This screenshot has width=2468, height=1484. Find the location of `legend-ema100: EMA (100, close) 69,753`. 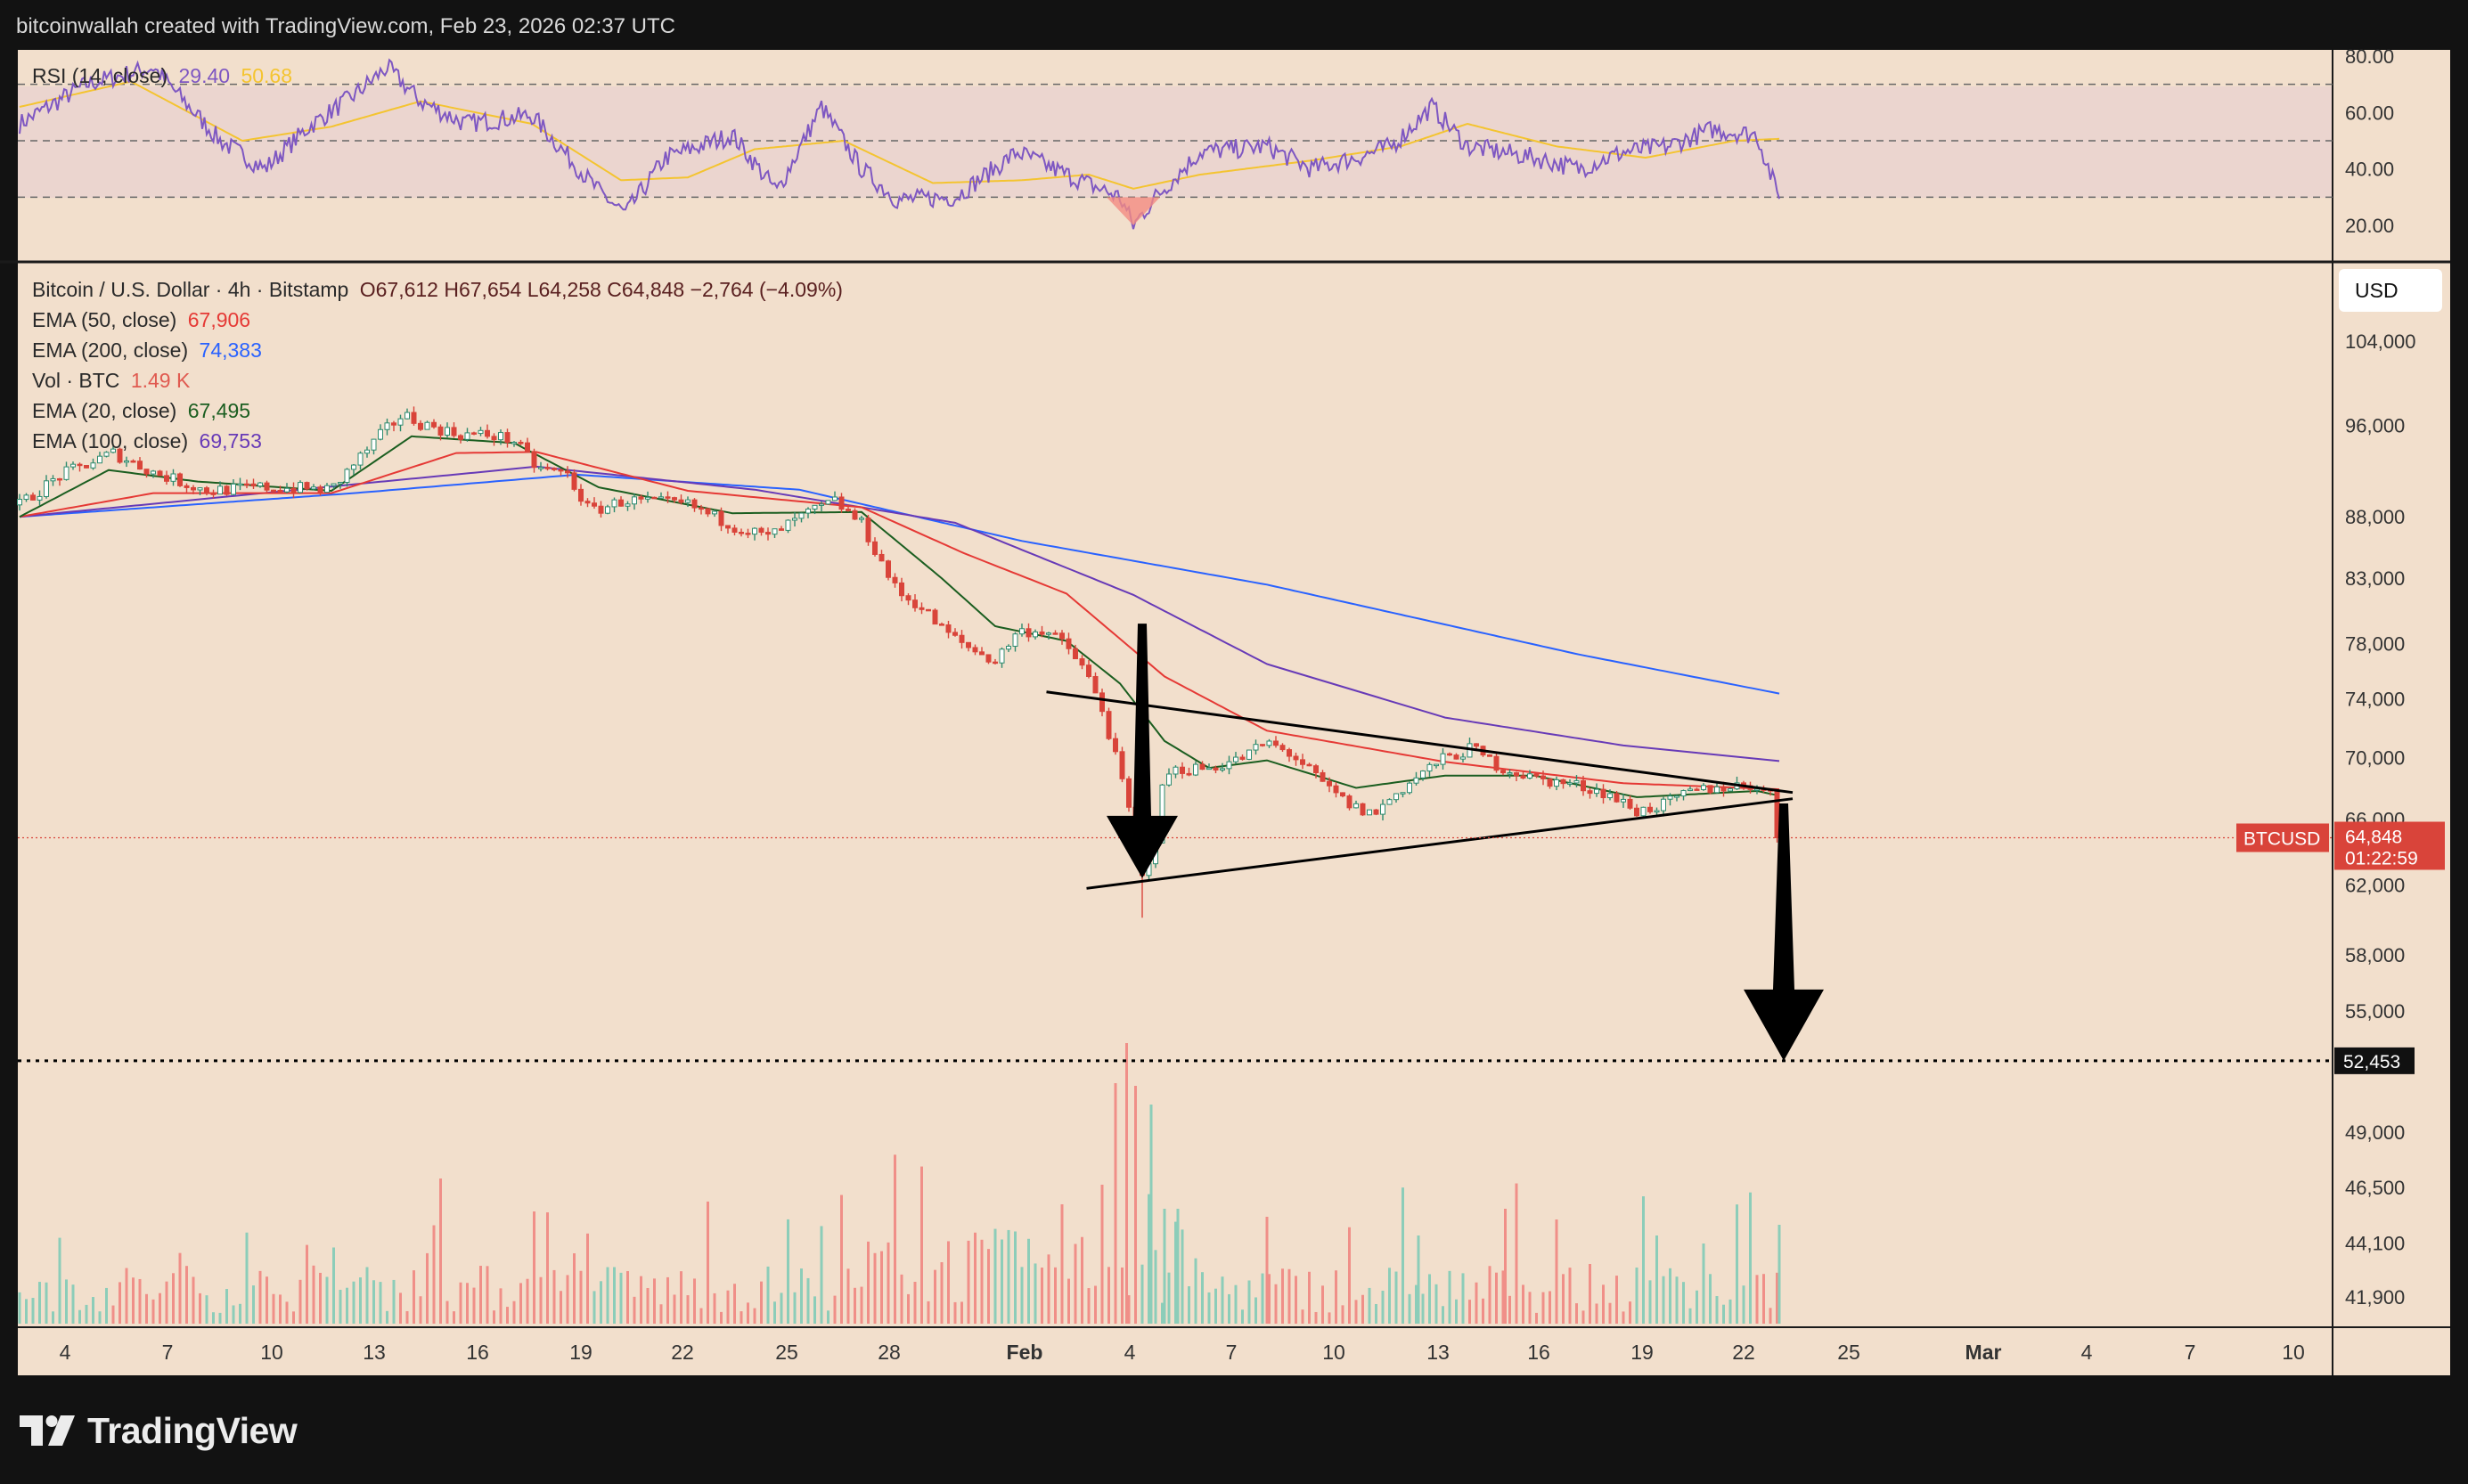

legend-ema100: EMA (100, close) 69,753 is located at coordinates (149, 441).